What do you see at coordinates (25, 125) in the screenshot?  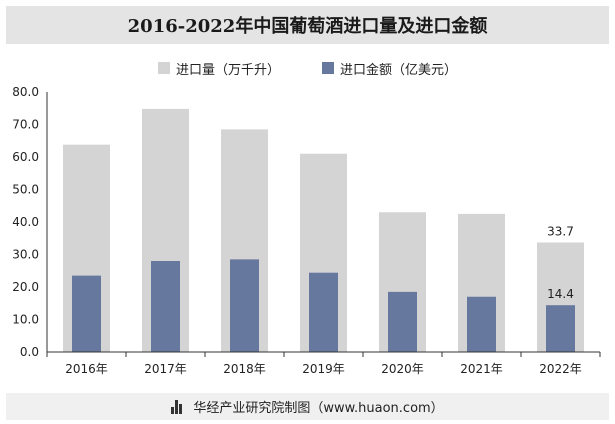 I see `y-tick-label: 70.0` at bounding box center [25, 125].